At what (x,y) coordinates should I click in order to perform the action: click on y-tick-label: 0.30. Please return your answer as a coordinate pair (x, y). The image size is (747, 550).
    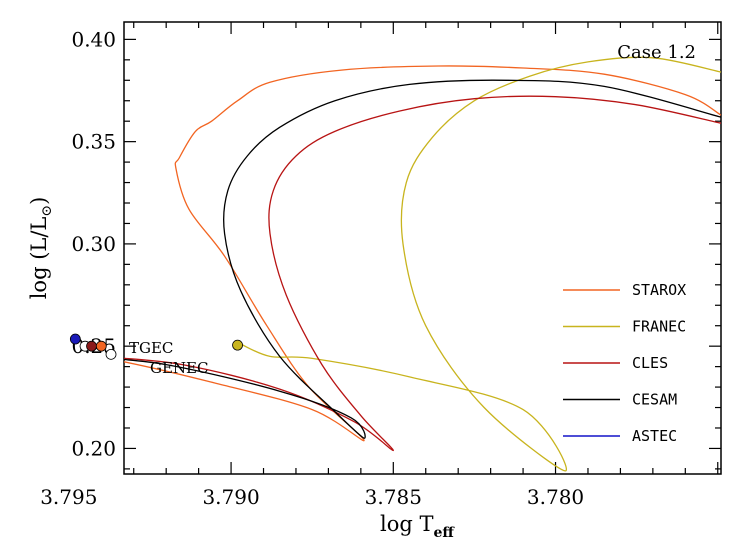
    Looking at the image, I should click on (93, 244).